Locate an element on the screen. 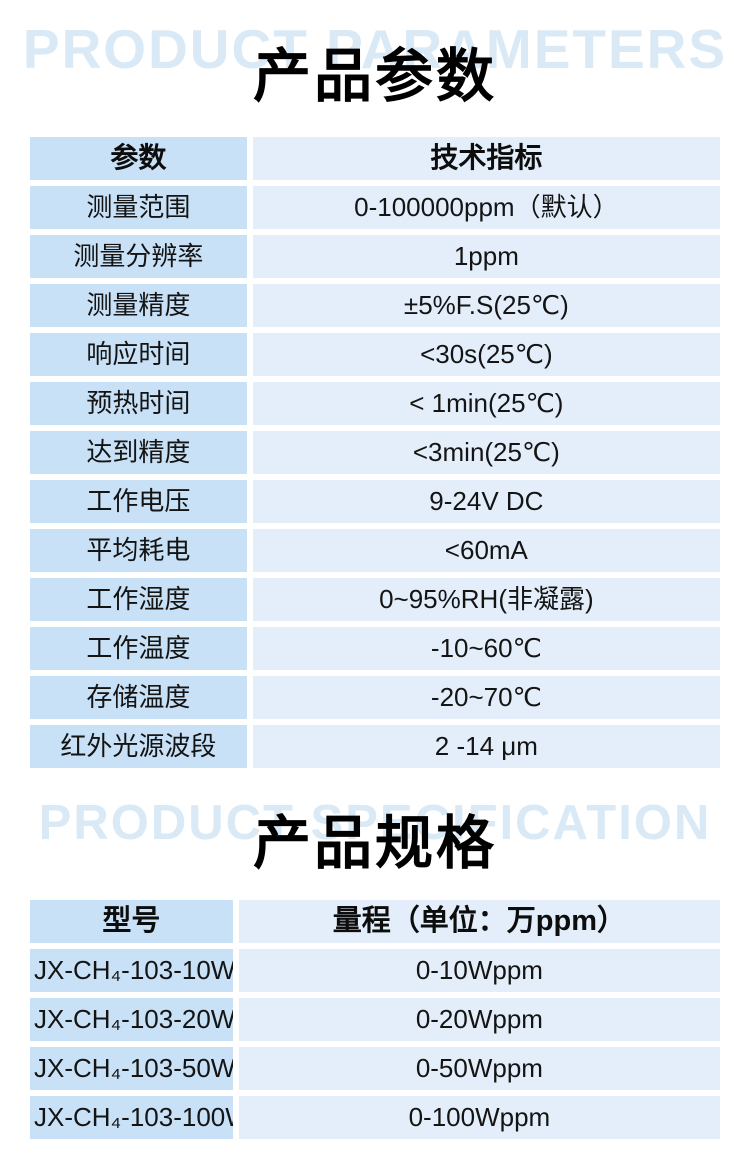 Image resolution: width=750 pixels, height=1162 pixels. param-name-cell: 测量分辨率 is located at coordinates (138, 256).